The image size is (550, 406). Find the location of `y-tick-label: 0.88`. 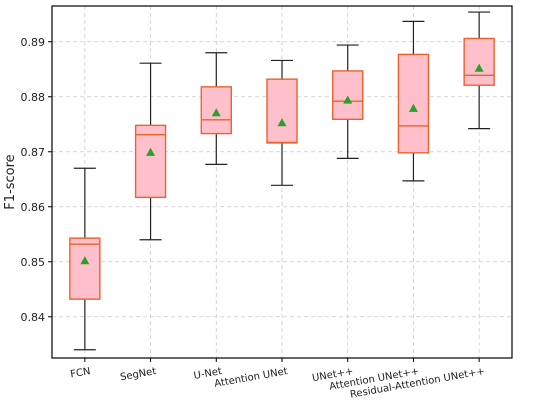

y-tick-label: 0.88 is located at coordinates (33, 97).